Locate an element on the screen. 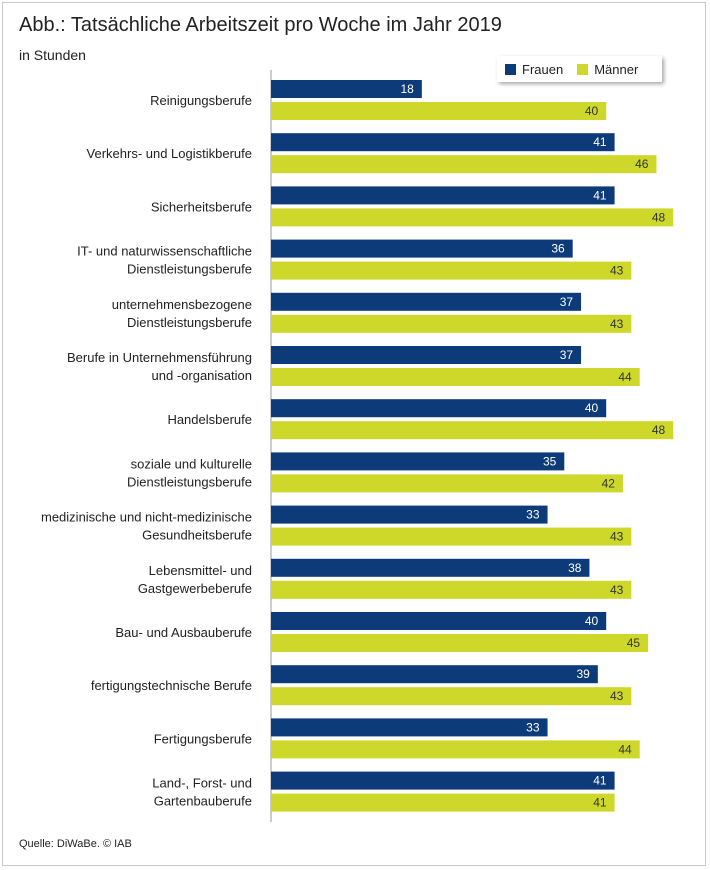 This screenshot has height=870, width=710. legend-swatch-frauen is located at coordinates (510, 69).